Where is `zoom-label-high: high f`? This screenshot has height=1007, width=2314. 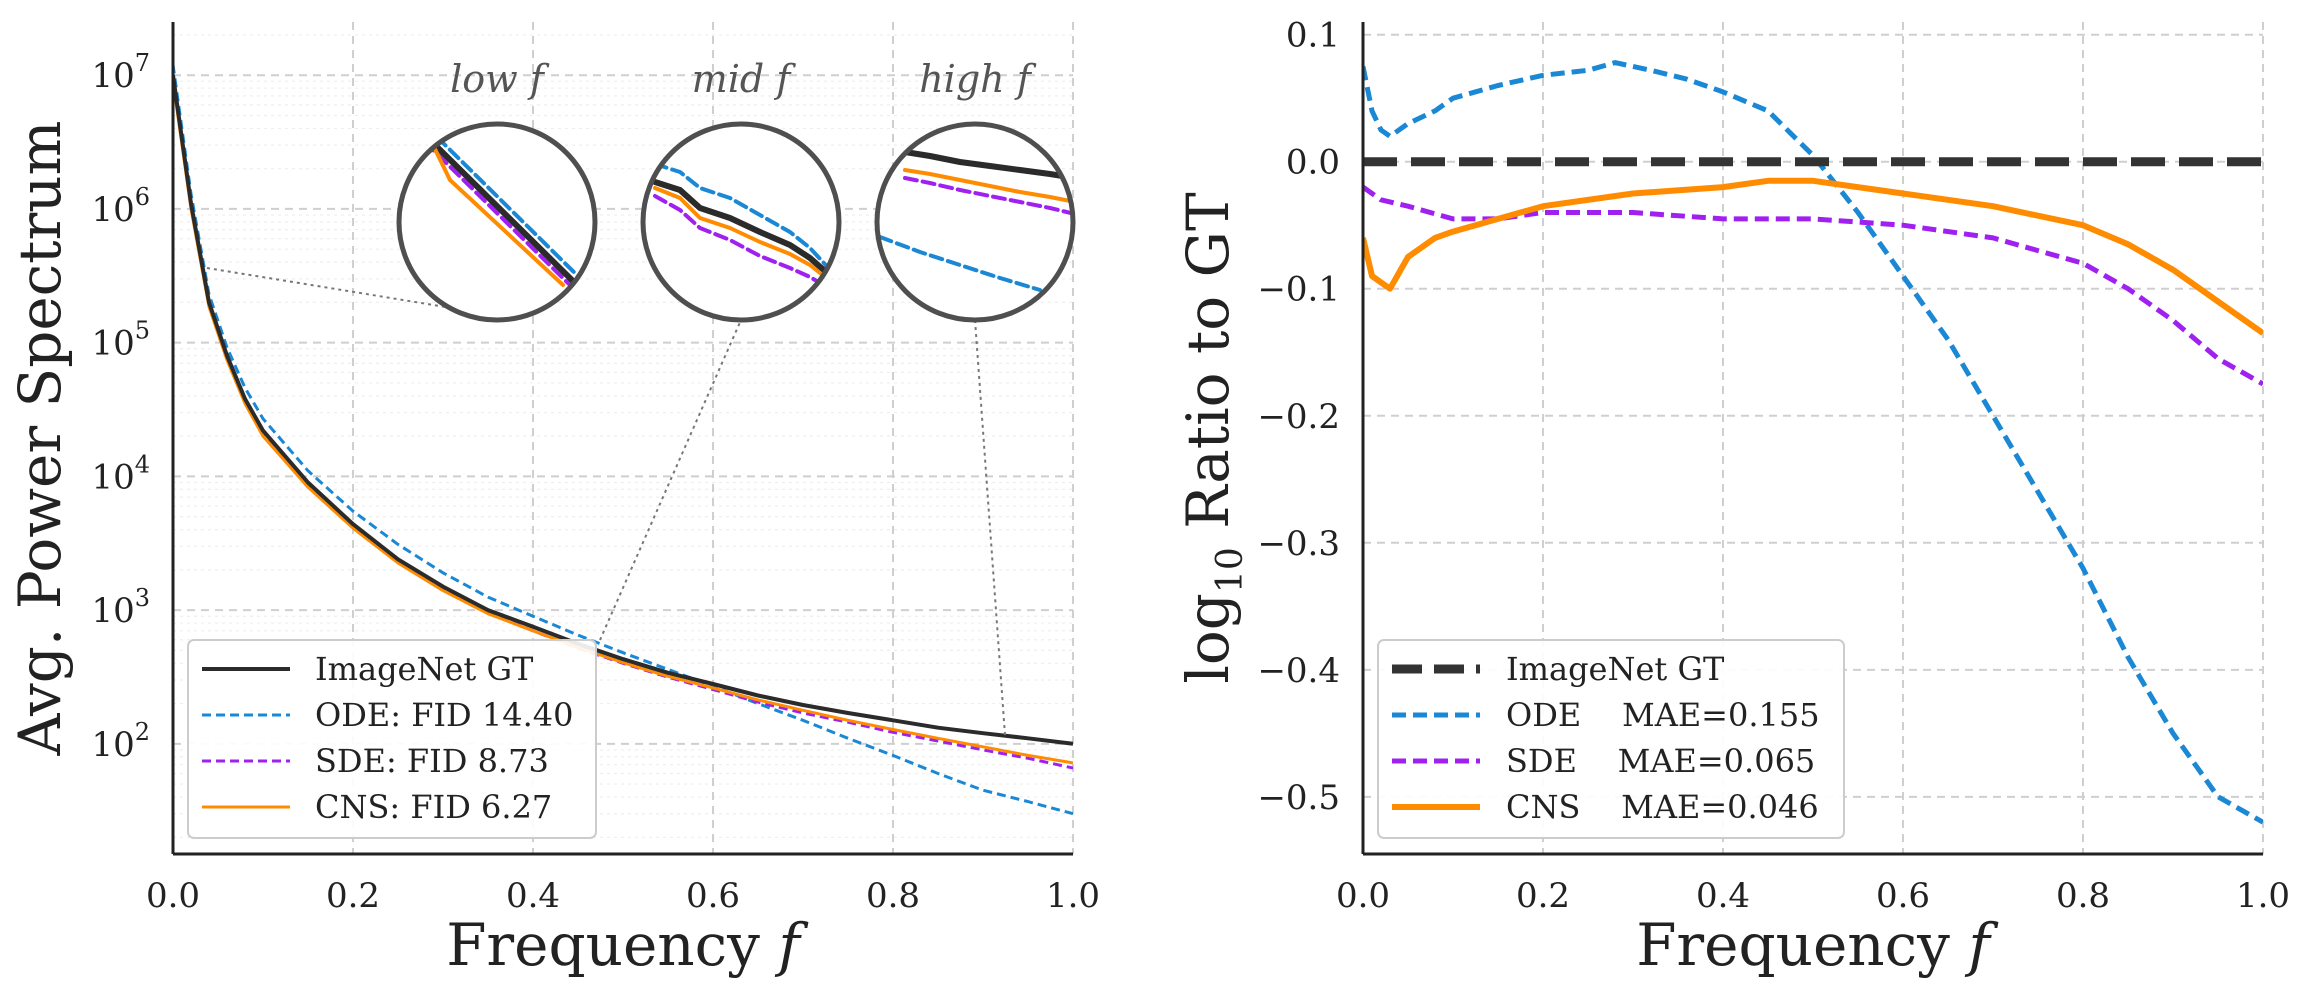
zoom-label-high: high f is located at coordinates (978, 79).